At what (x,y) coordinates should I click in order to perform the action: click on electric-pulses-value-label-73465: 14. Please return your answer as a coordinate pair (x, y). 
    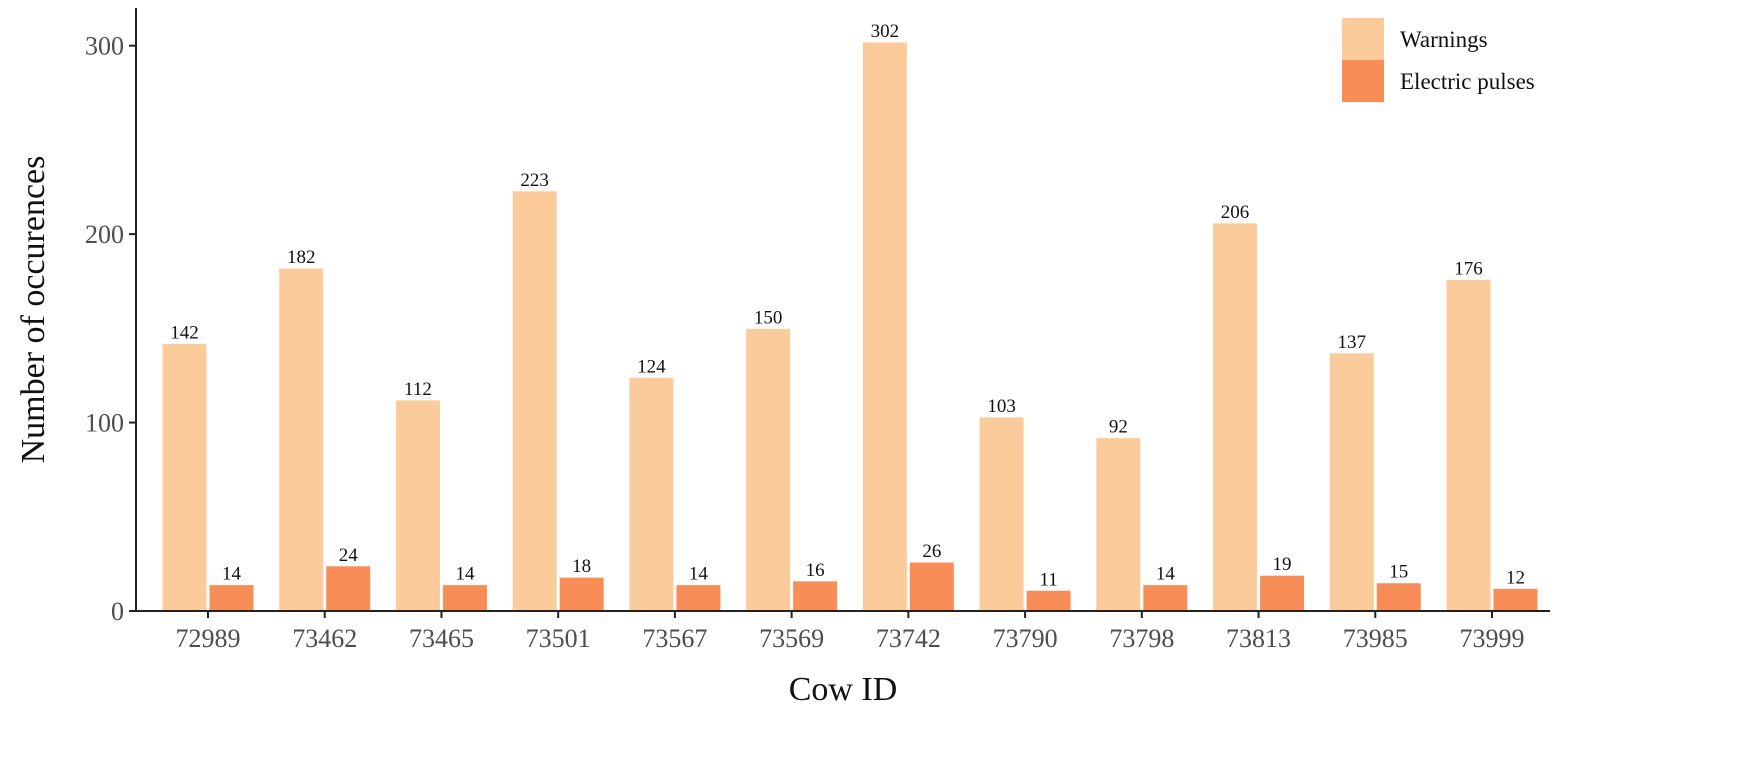
    Looking at the image, I should click on (465, 574).